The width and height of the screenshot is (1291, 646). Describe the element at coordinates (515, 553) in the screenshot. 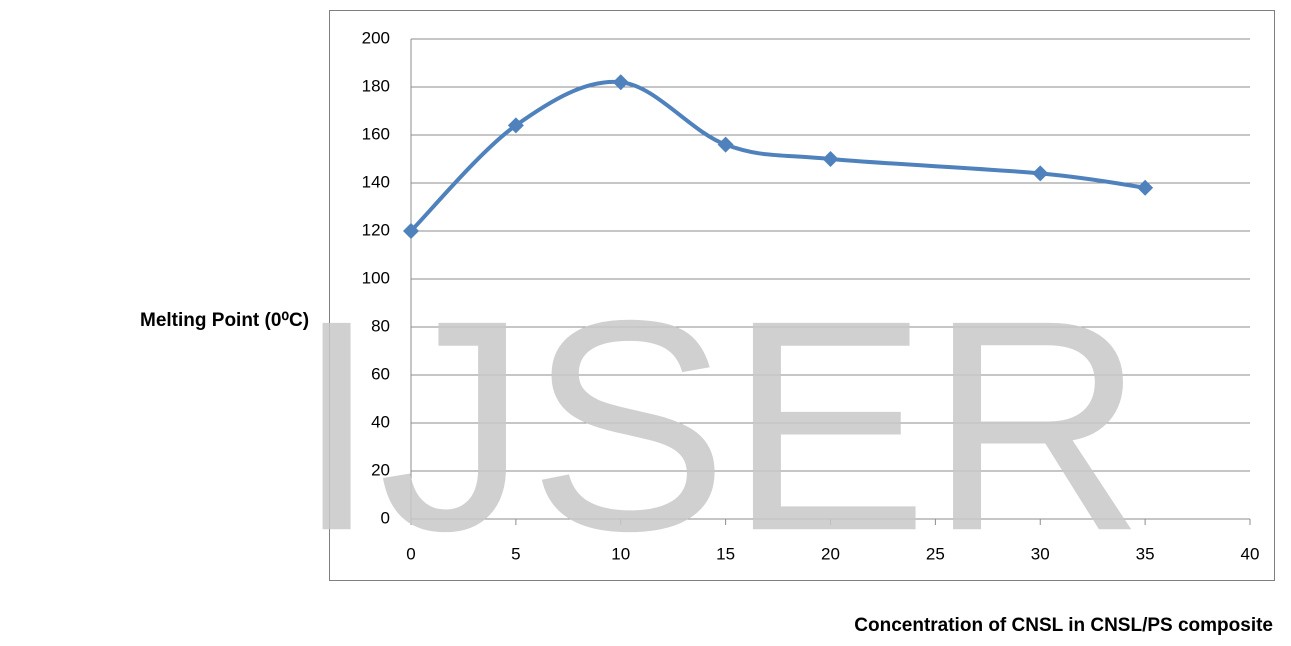

I see `x-tick-label: 5` at that location.